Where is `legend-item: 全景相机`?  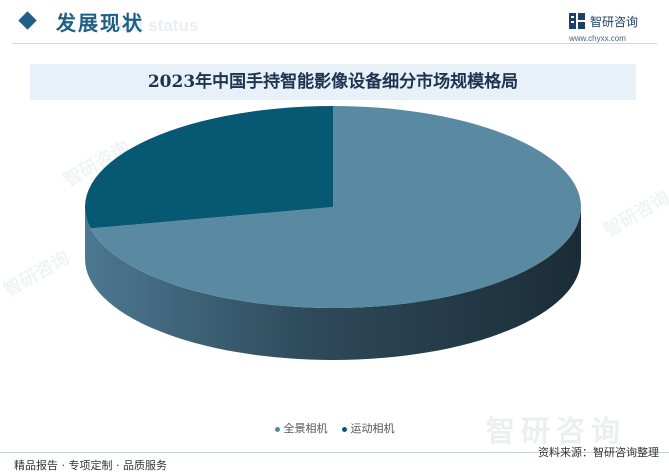 legend-item: 全景相机 is located at coordinates (301, 428).